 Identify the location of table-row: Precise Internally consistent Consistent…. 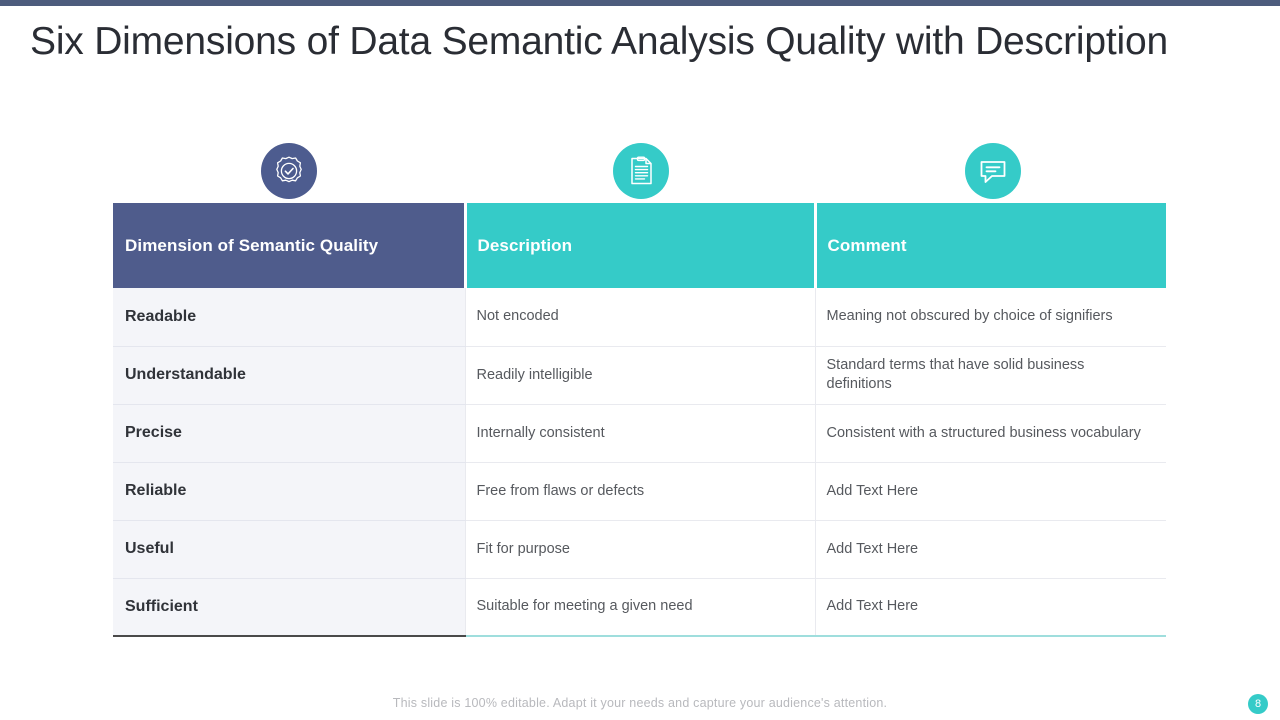
(639, 433).